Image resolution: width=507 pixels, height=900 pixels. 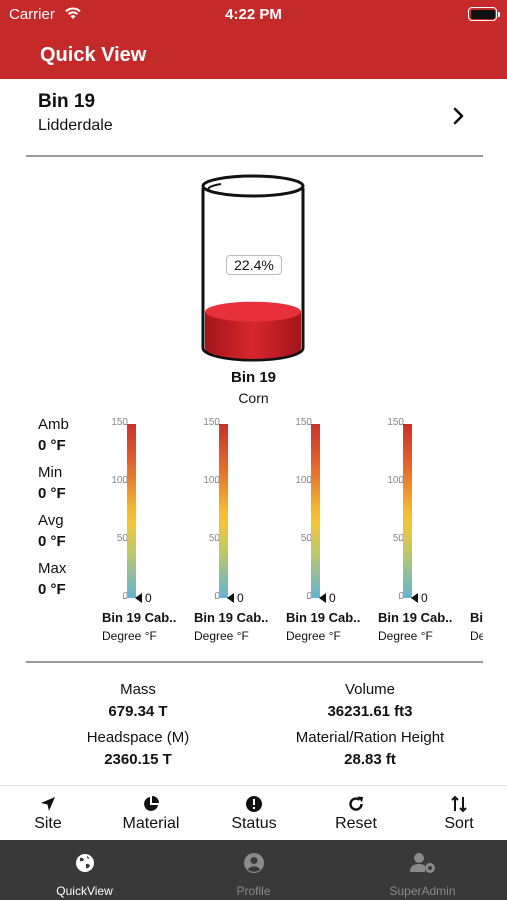 I want to click on volume-label: Volume, so click(x=370, y=689).